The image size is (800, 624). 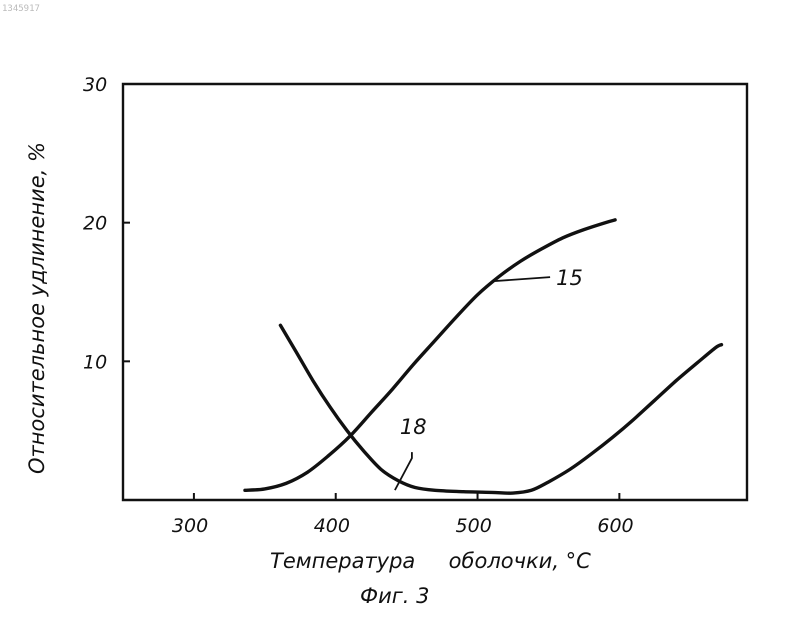 I want to click on x-tick-label: 400, so click(x=332, y=526).